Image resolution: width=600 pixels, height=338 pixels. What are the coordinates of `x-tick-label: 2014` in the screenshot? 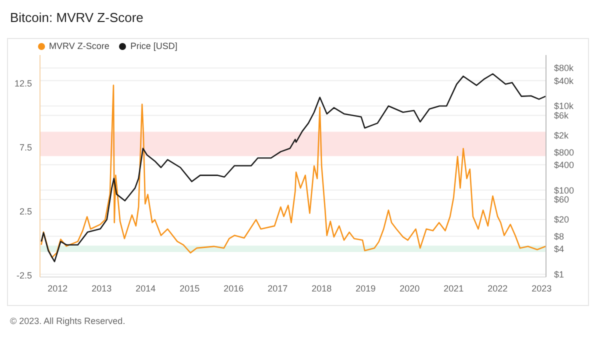 It's located at (146, 288).